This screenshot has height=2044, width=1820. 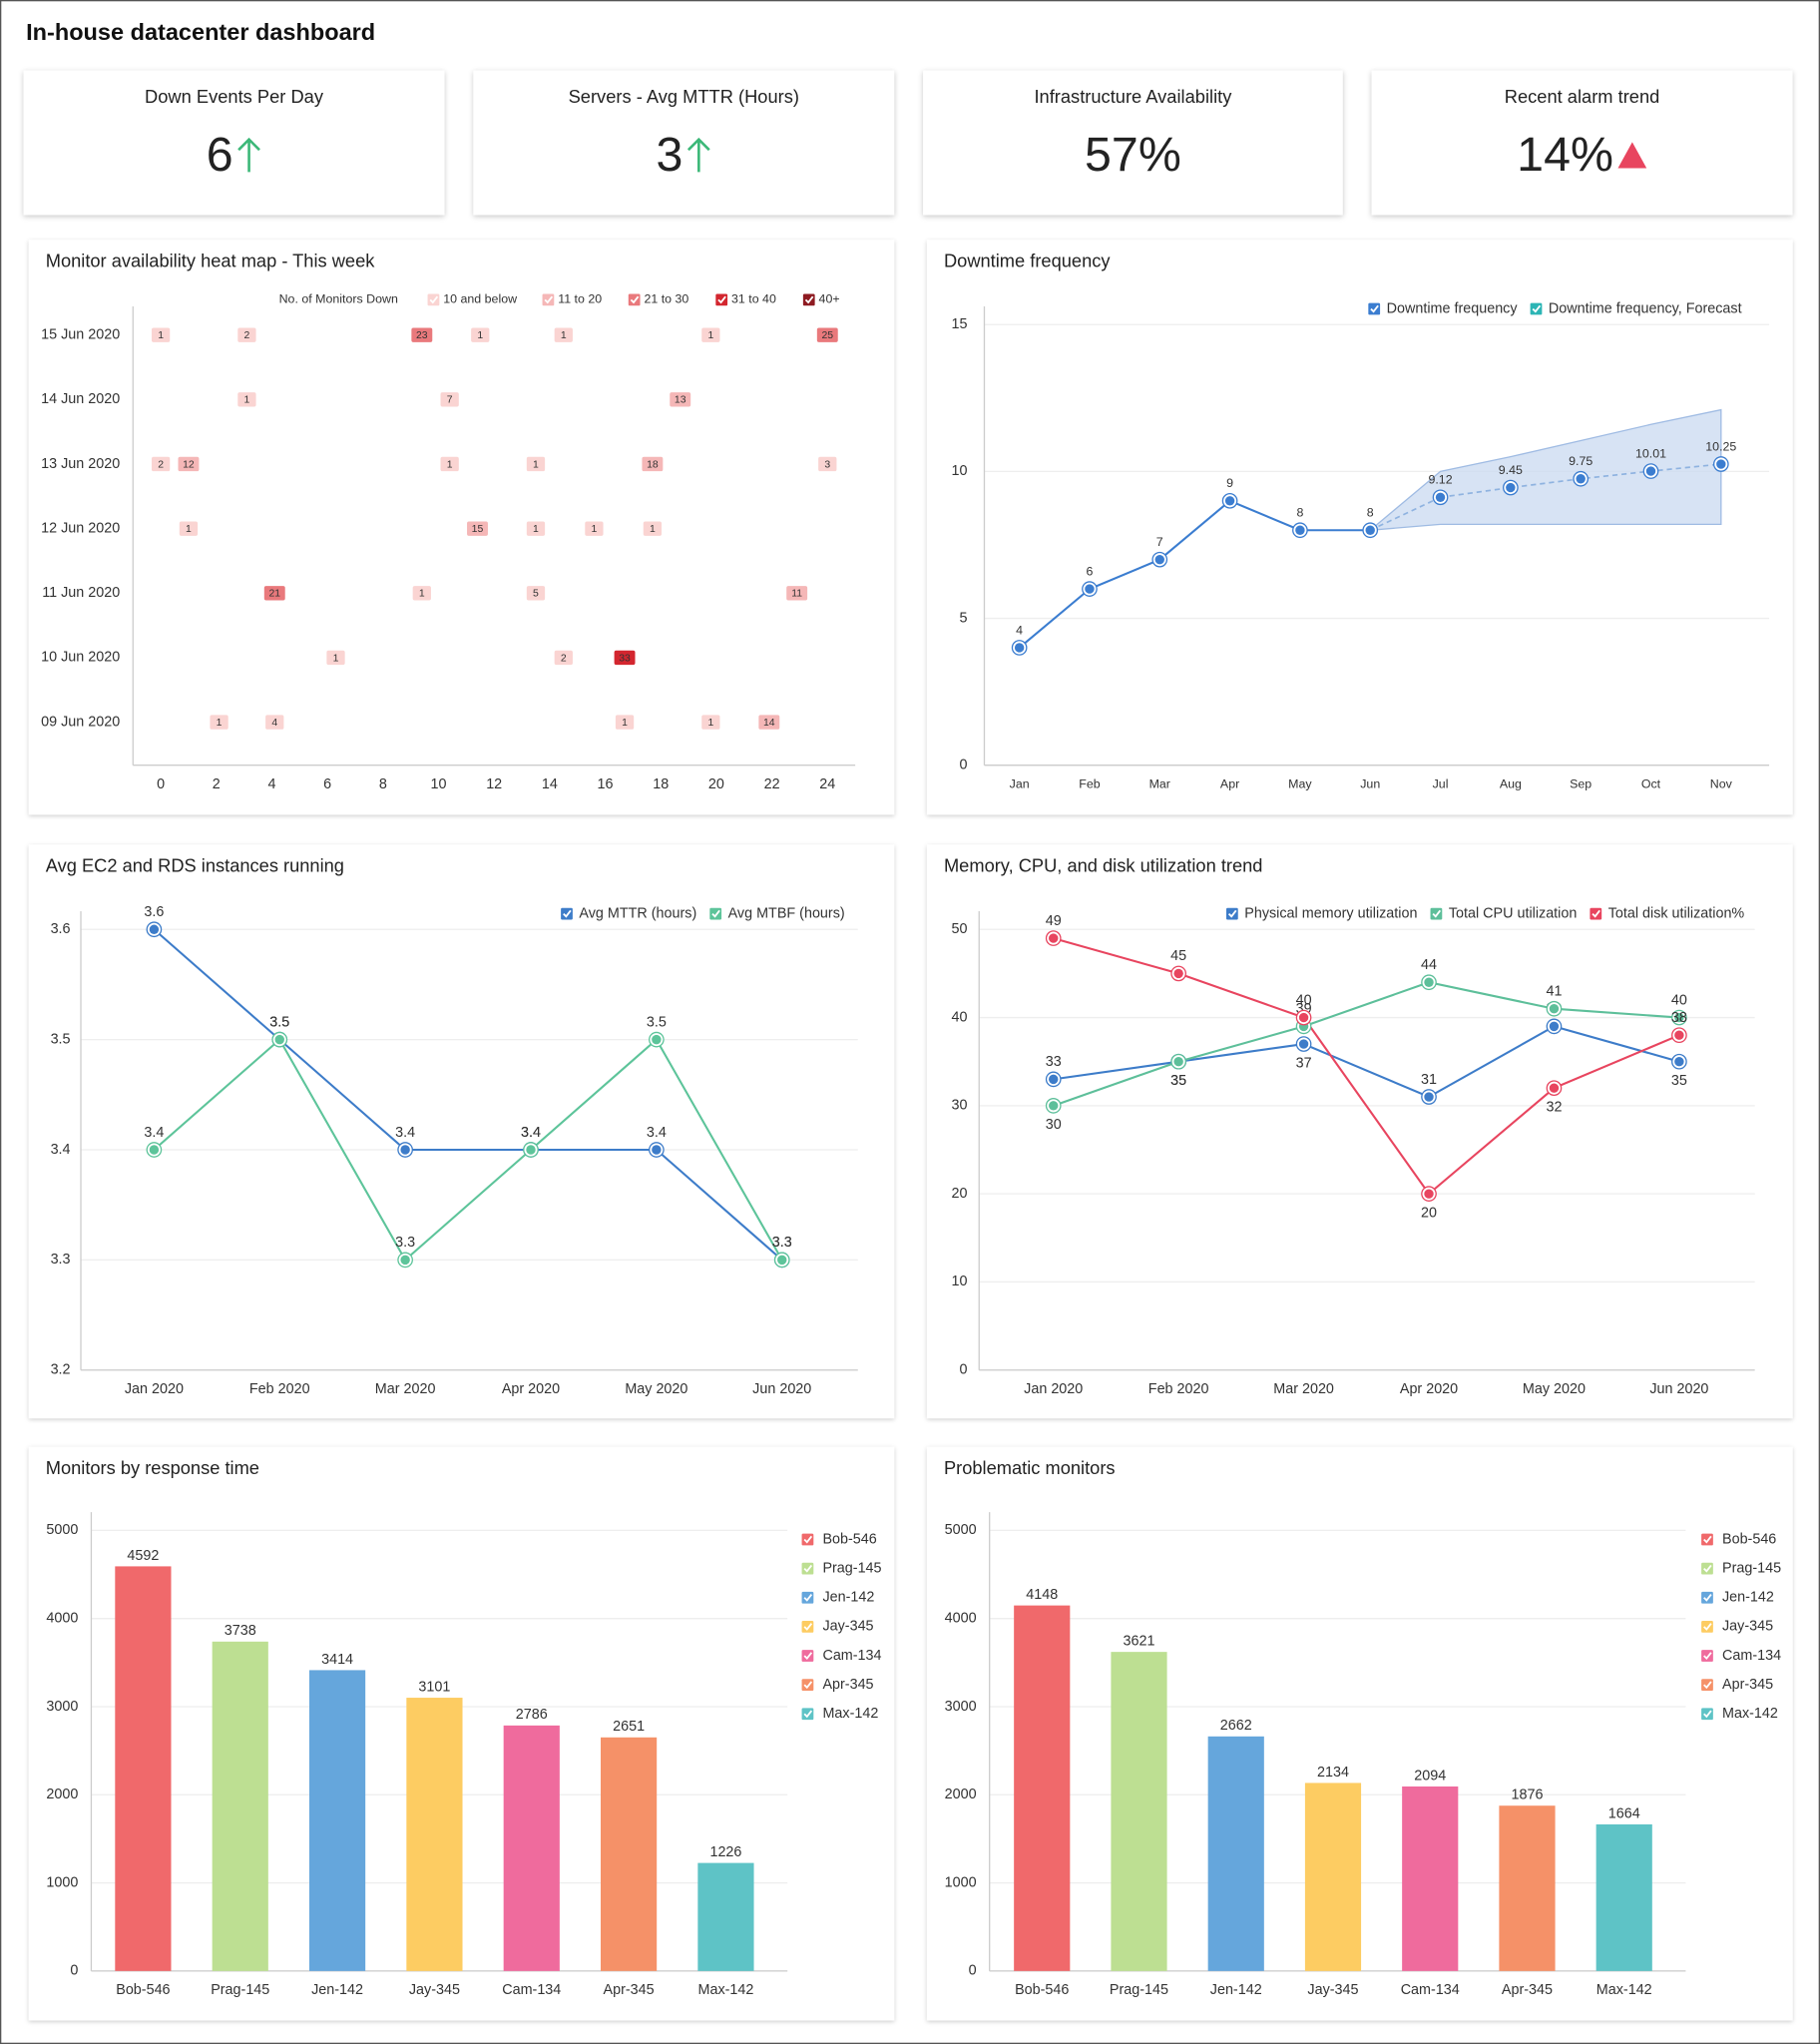 I want to click on data-label: 7, so click(x=1159, y=542).